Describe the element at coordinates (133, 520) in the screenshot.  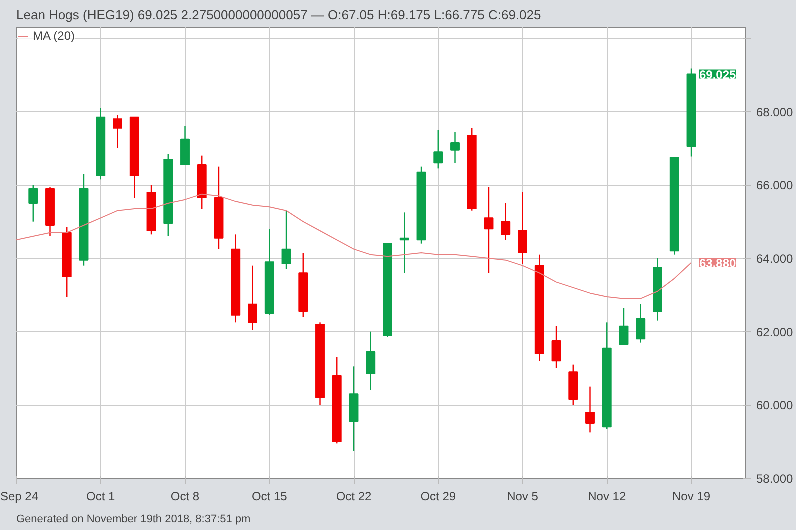
I see `text: Generated on November 19th 2018, 8:37:51 pm` at that location.